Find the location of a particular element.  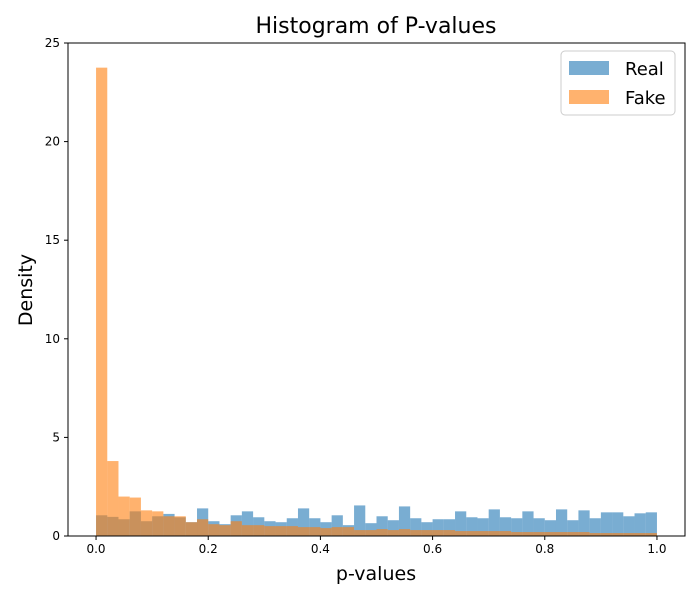

y-tick-label: 25 is located at coordinates (52, 43).